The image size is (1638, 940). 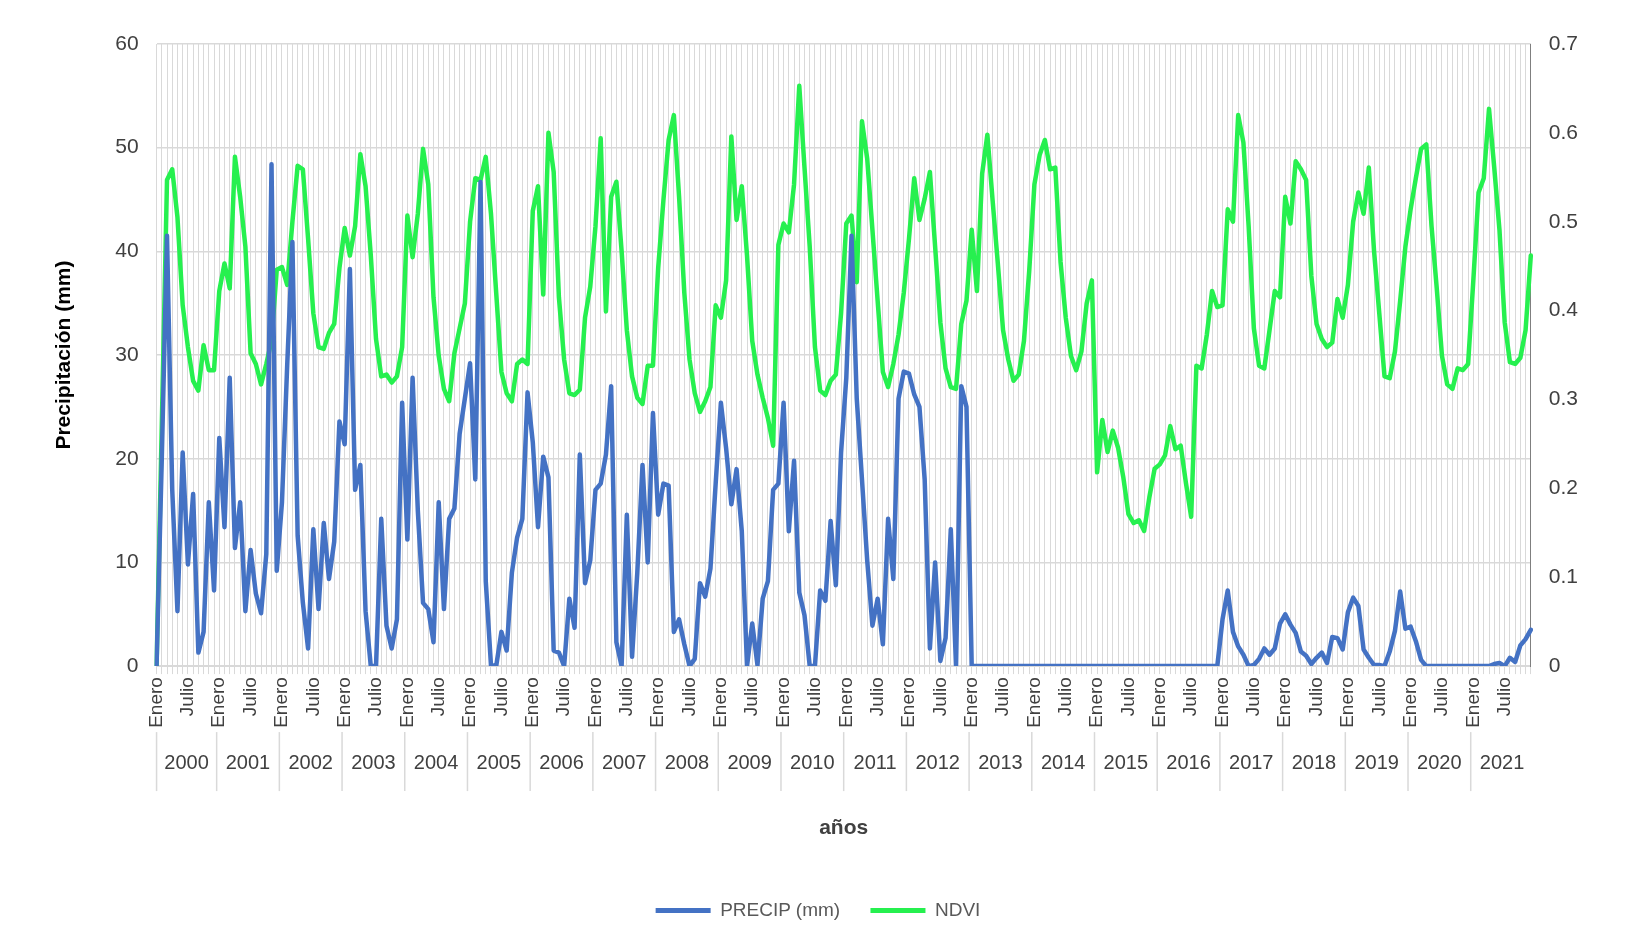 I want to click on text: 2003, so click(x=373, y=761).